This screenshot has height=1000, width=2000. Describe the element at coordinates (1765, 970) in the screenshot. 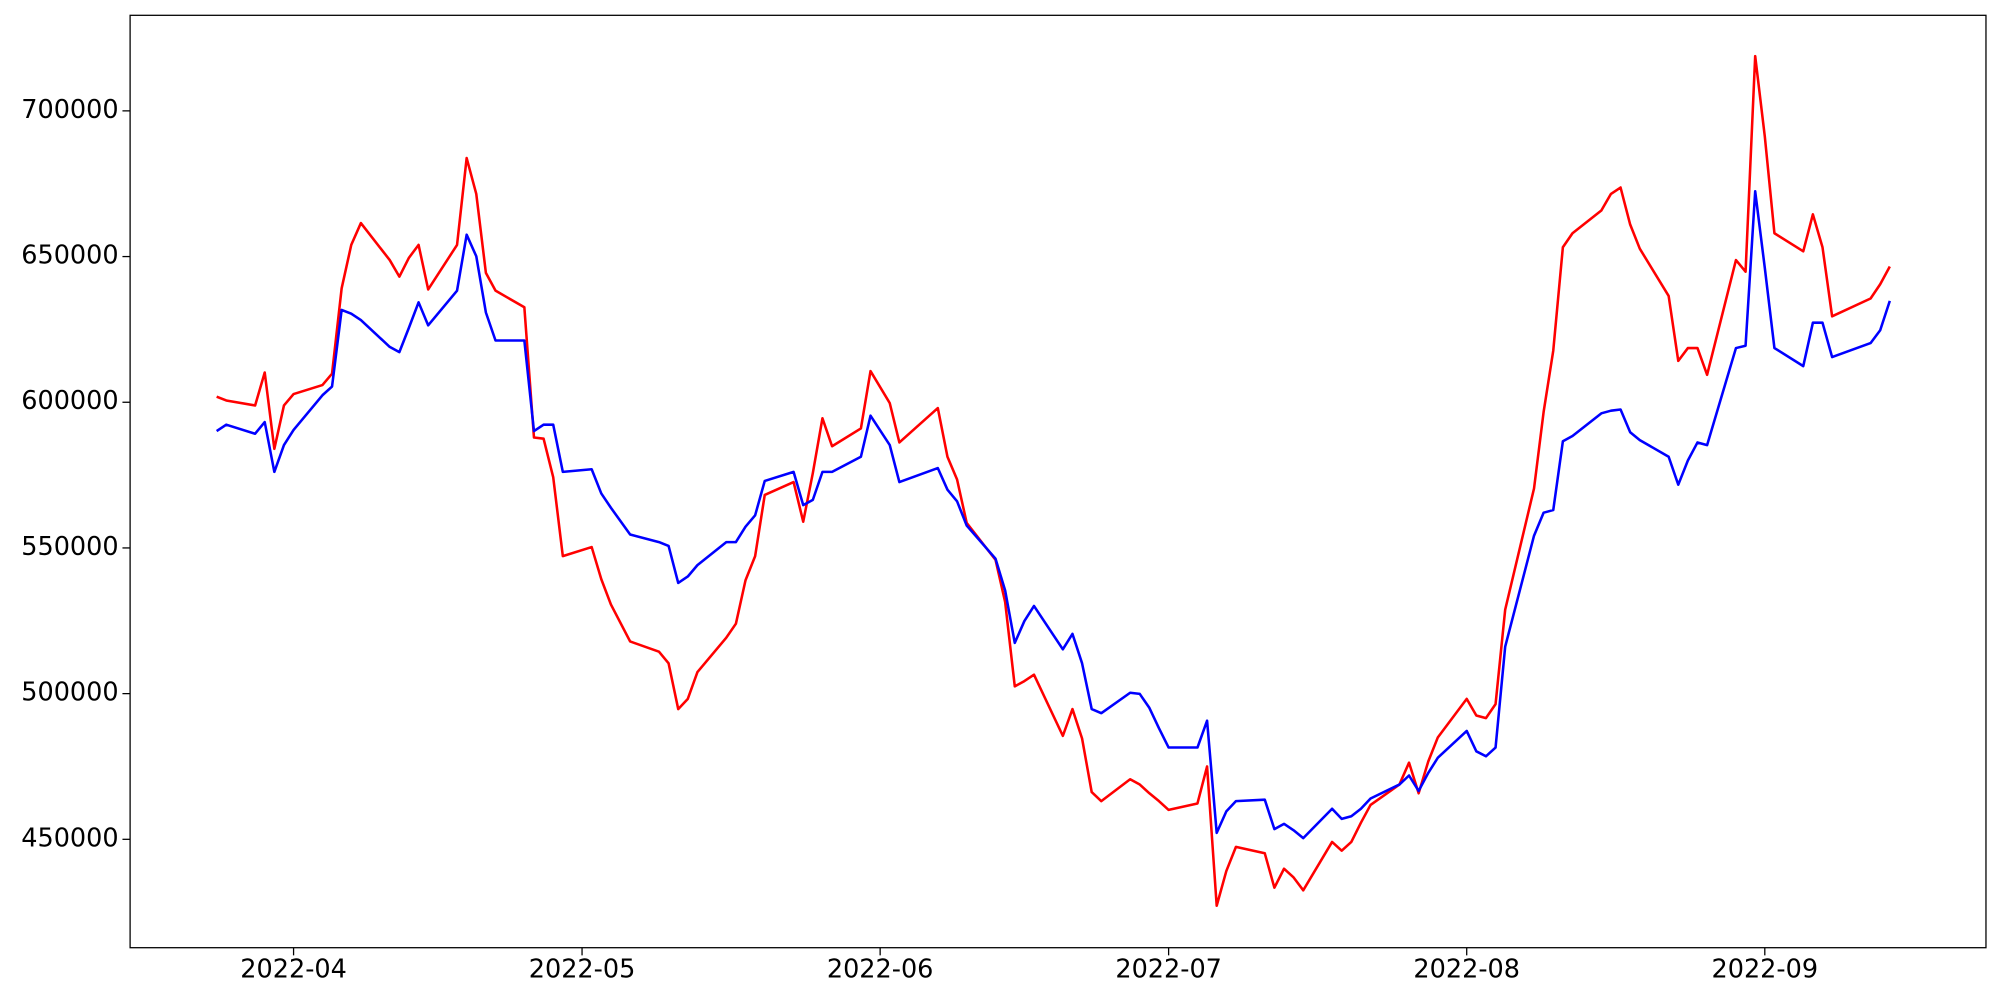

I see `x-tick-label: 2022-09` at that location.